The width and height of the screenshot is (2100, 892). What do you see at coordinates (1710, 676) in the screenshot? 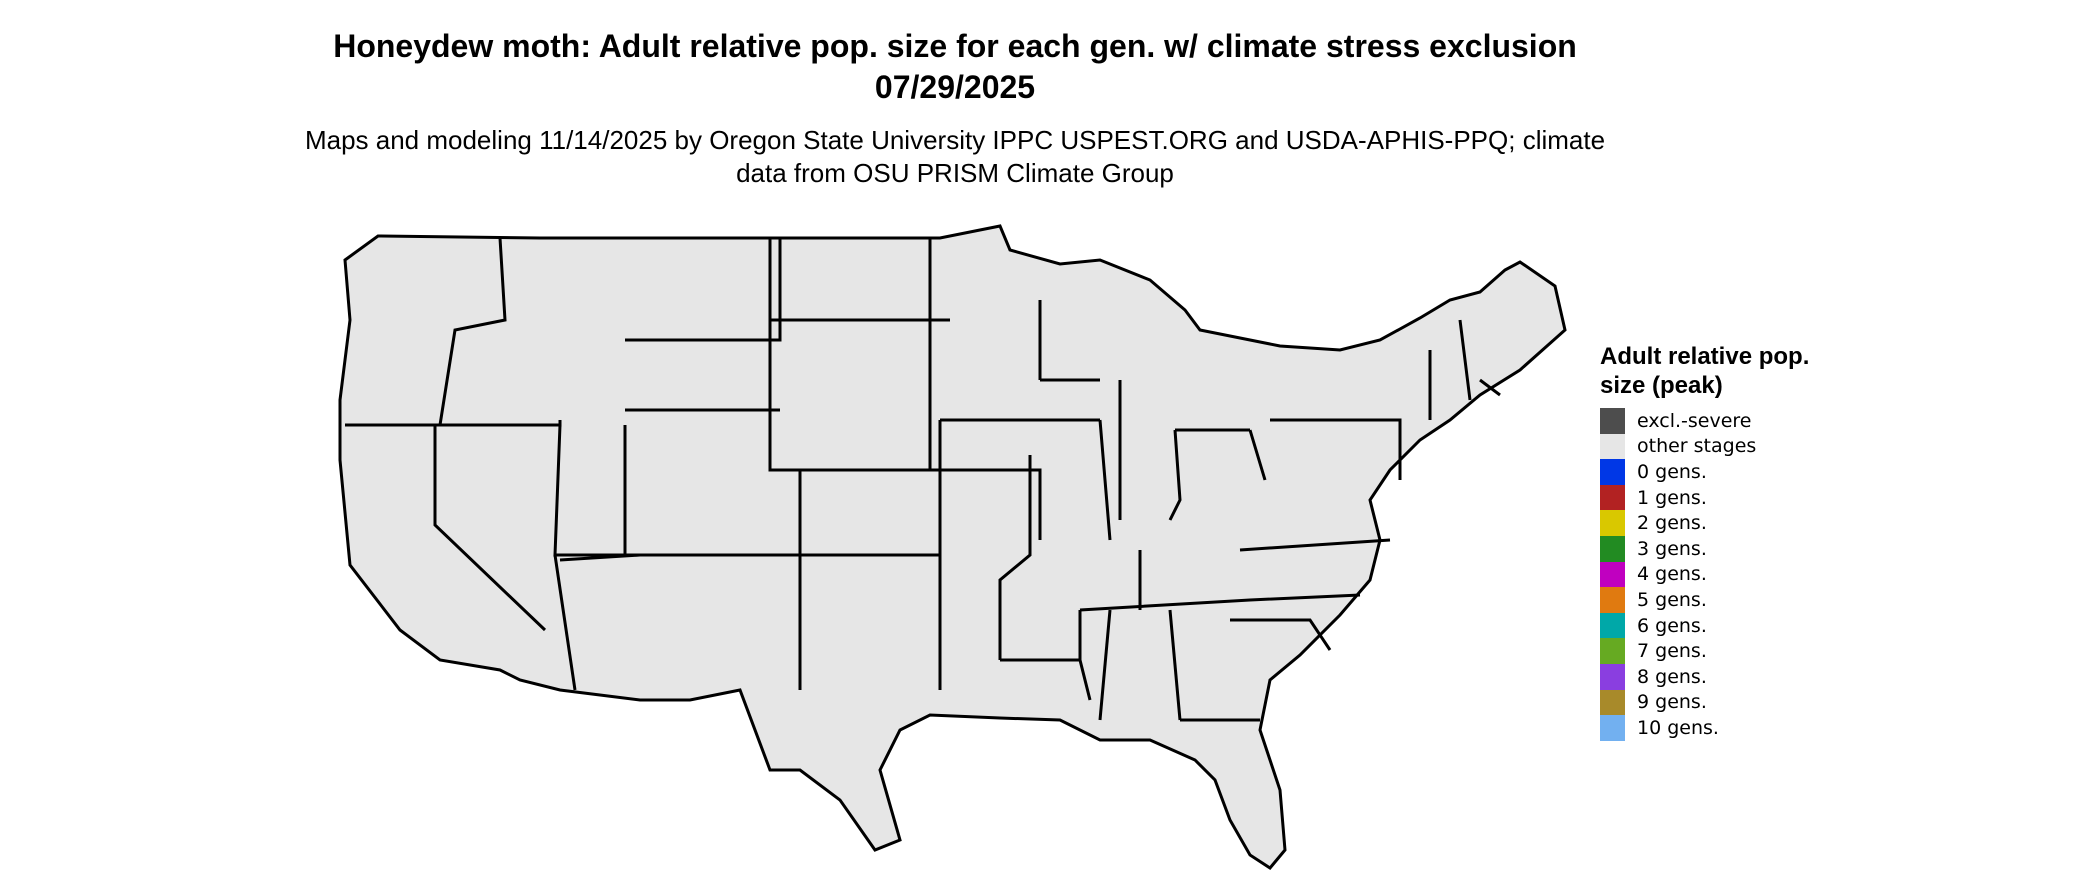
I see `legend-item: 8 gens.` at bounding box center [1710, 676].